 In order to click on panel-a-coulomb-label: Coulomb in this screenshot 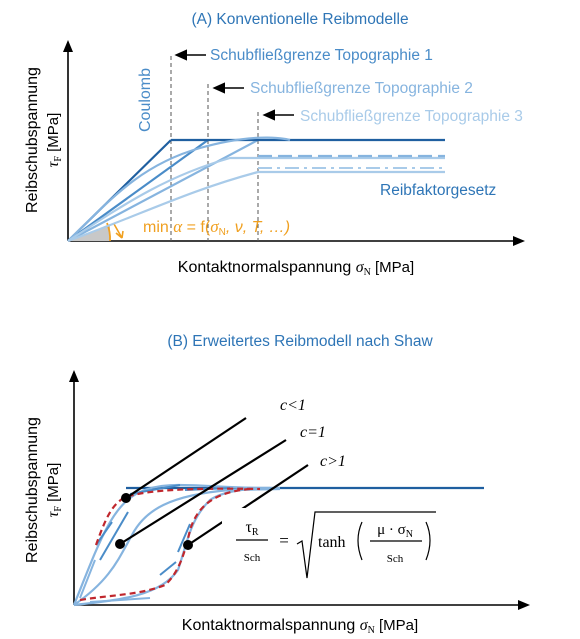, I will do `click(145, 100)`.